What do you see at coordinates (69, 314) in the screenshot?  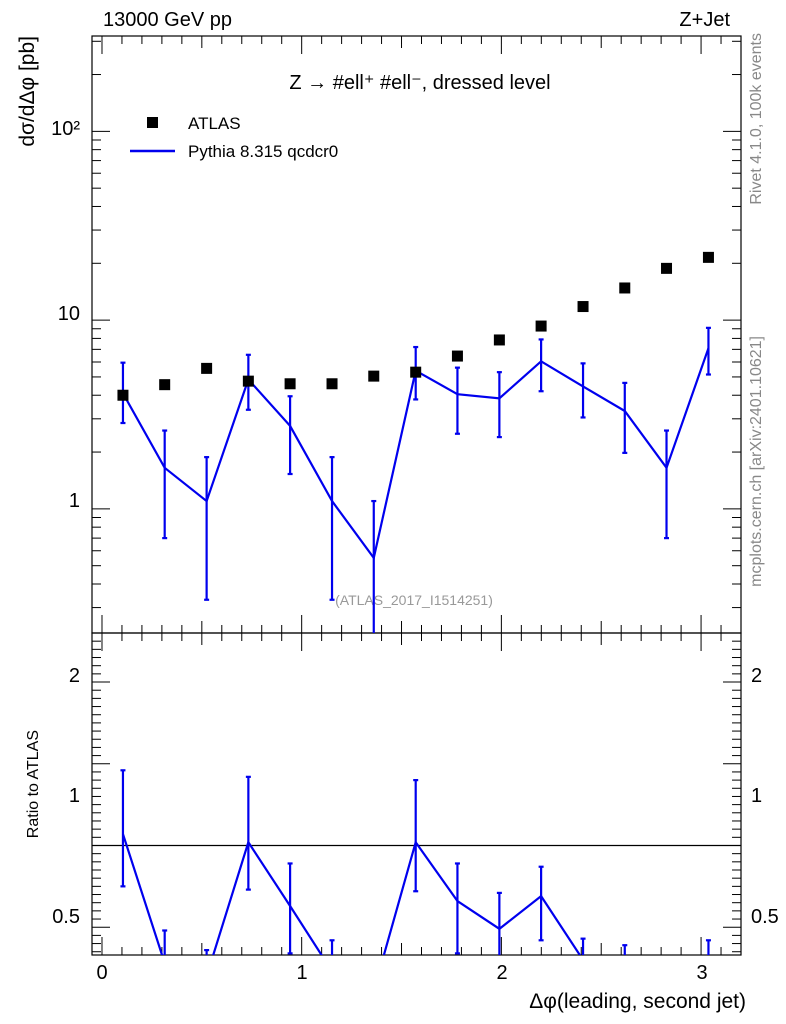 I see `y-tick-label-10: 10` at bounding box center [69, 314].